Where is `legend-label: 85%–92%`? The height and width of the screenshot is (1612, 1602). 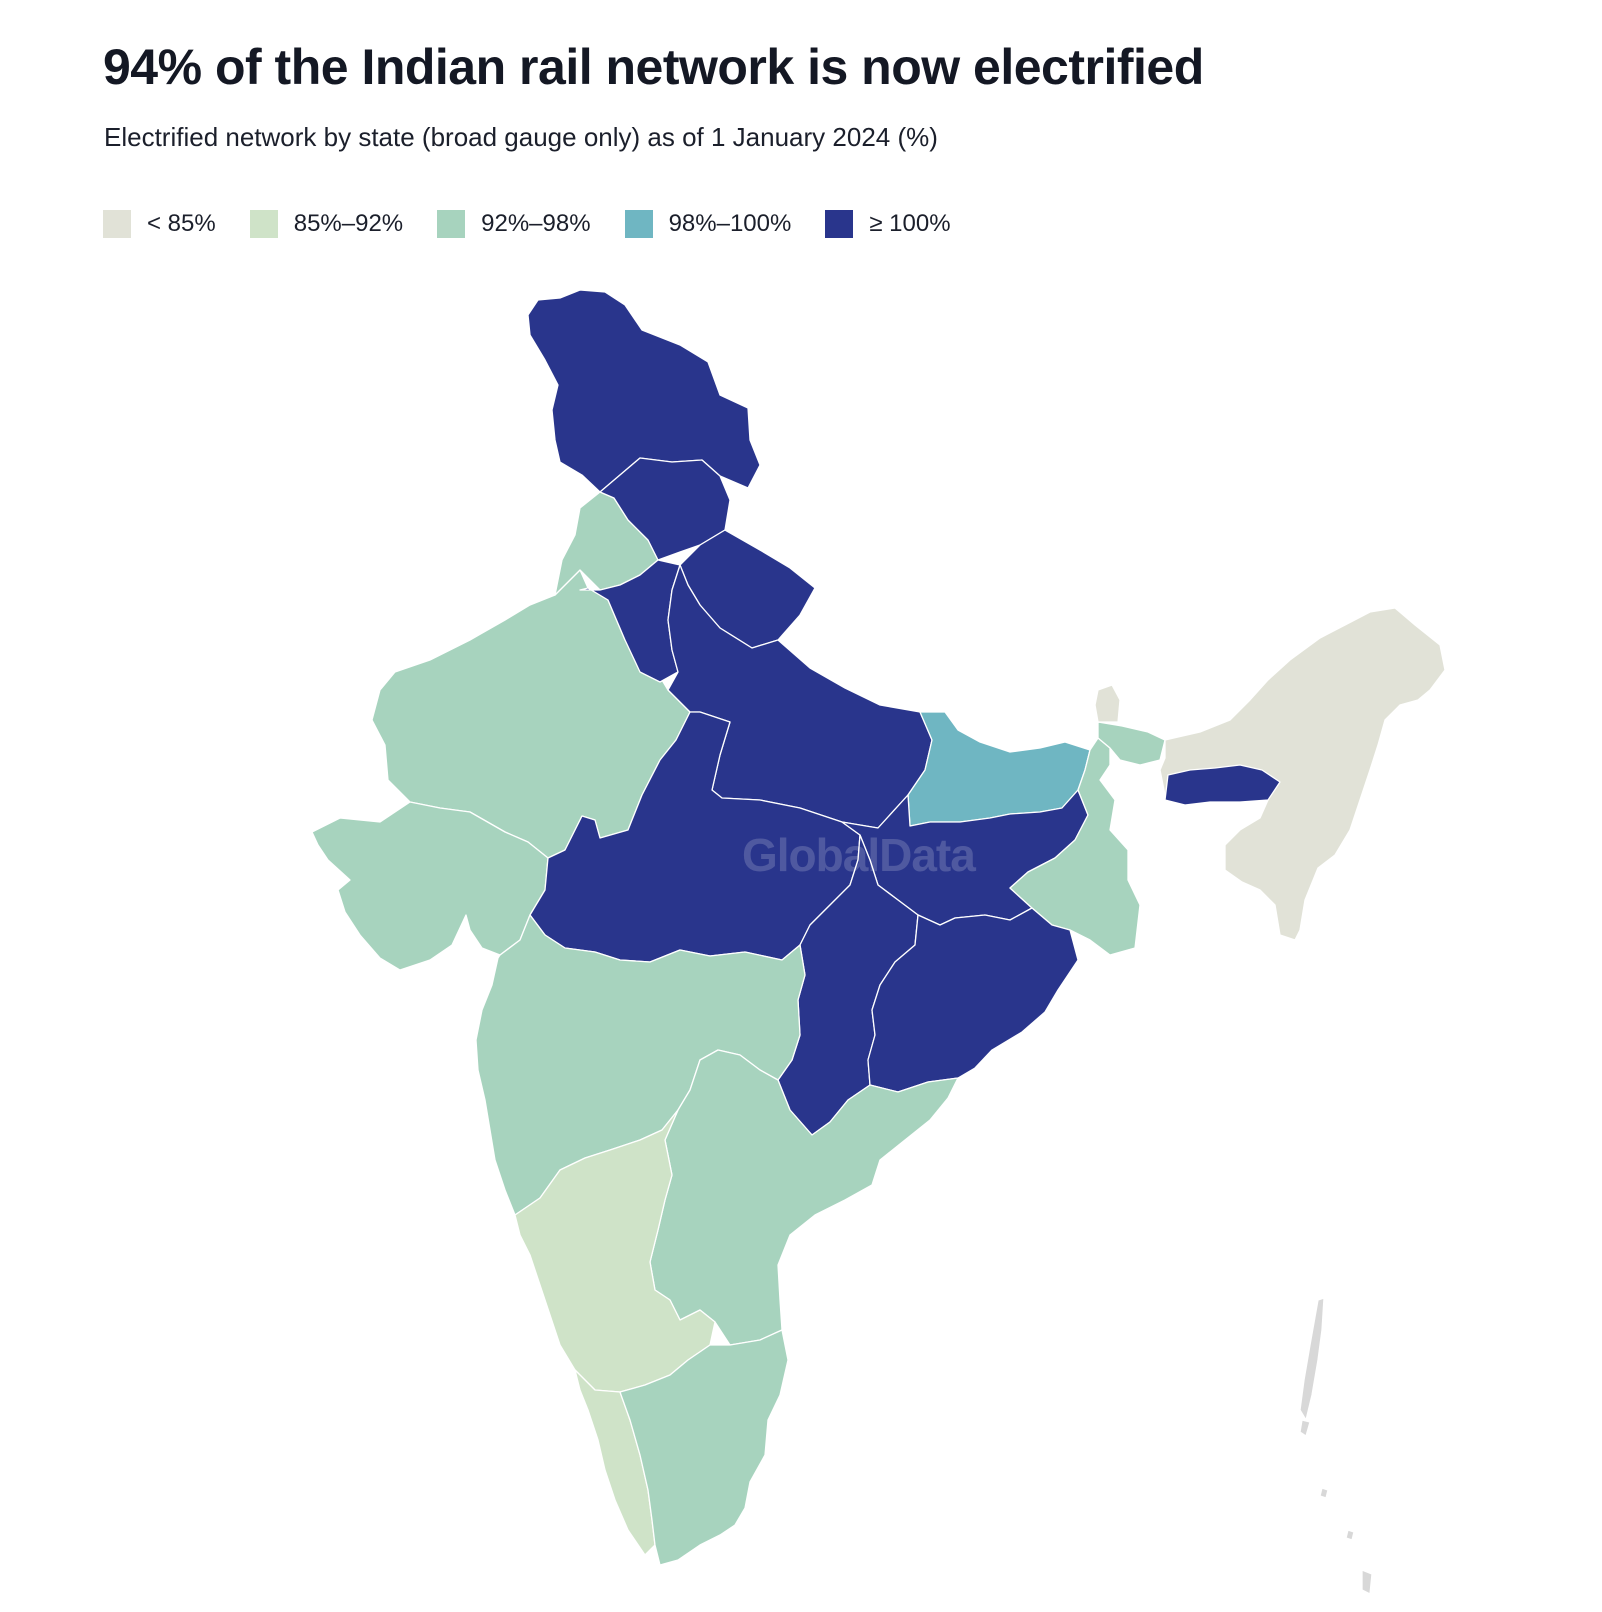 legend-label: 85%–92% is located at coordinates (348, 223).